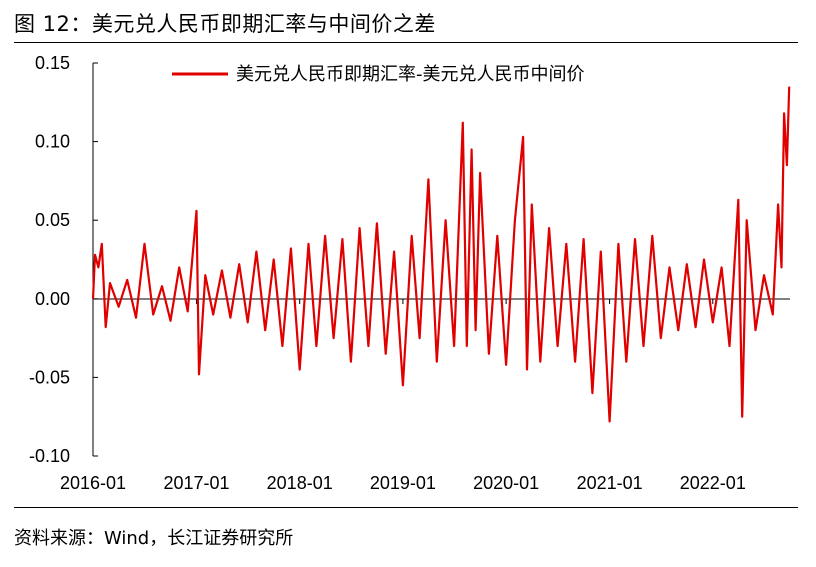 This screenshot has height=567, width=816. What do you see at coordinates (49, 456) in the screenshot?
I see `y-tick-label: -0.10` at bounding box center [49, 456].